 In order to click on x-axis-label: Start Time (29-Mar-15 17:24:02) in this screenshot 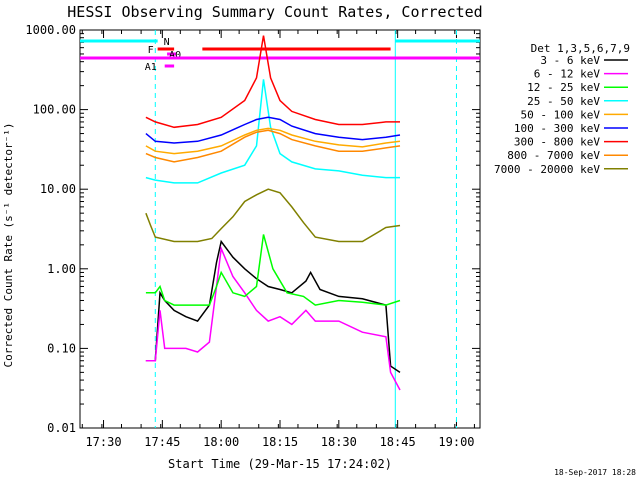, I will do `click(280, 464)`.